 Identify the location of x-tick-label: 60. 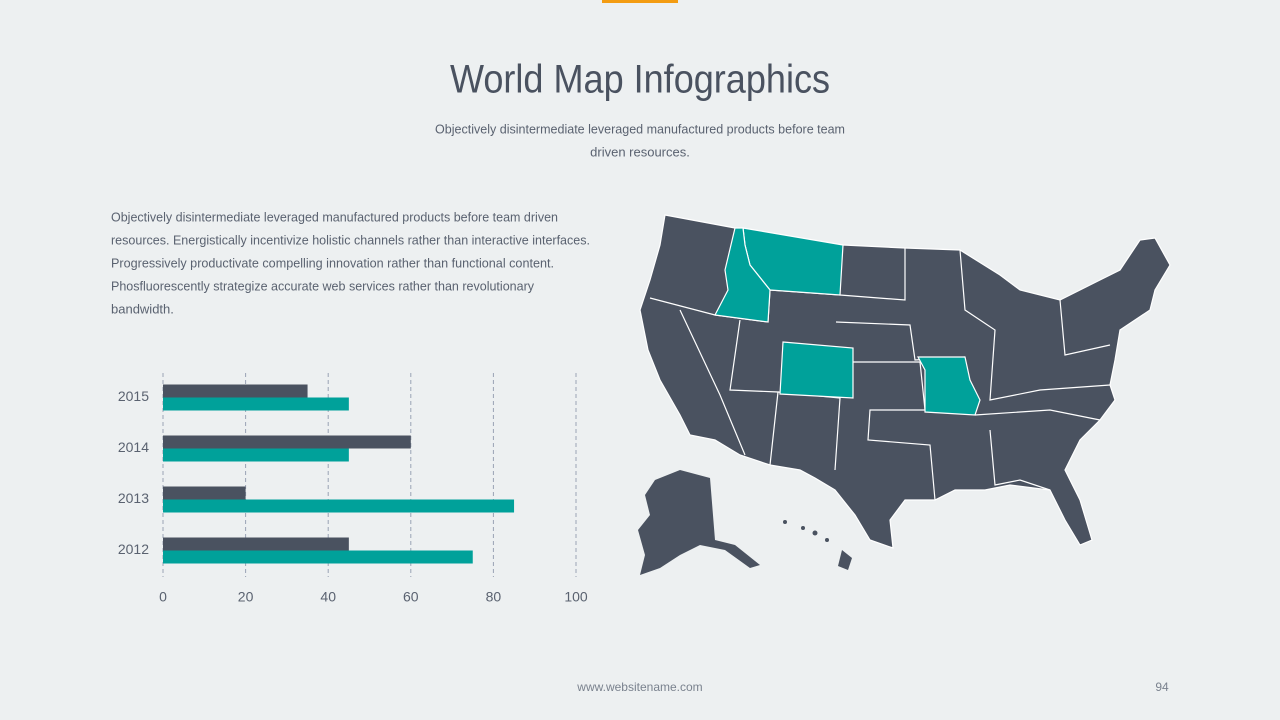
(411, 597).